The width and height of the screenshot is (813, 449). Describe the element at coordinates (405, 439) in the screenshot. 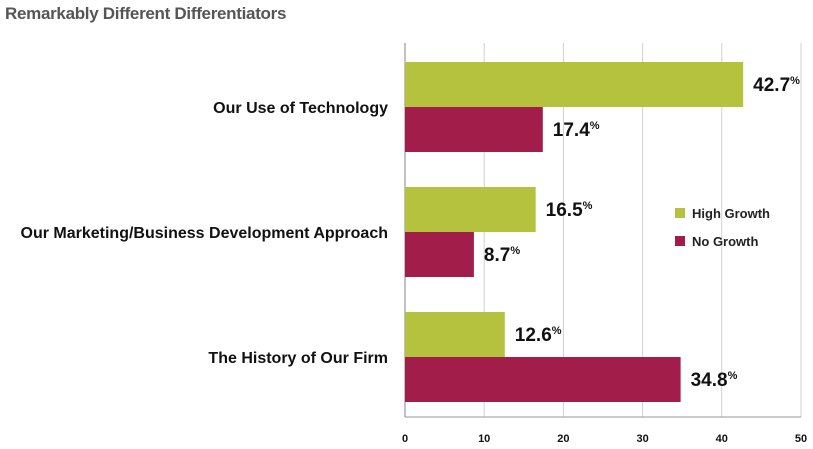

I see `x-tick-label: 0` at that location.